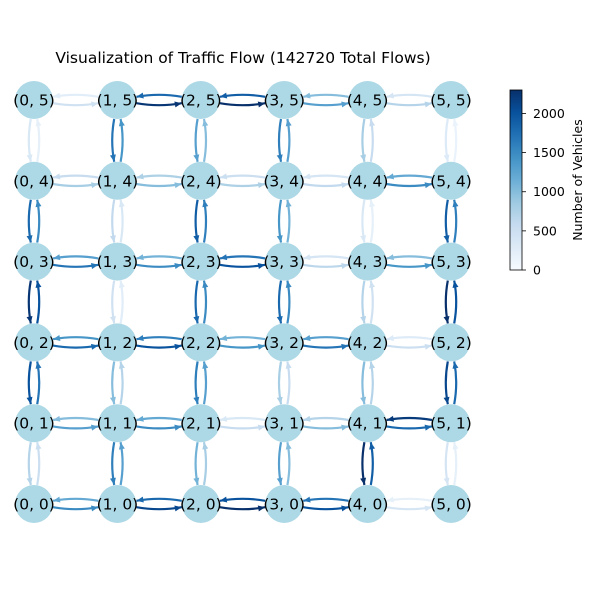 The height and width of the screenshot is (600, 600). What do you see at coordinates (38, 365) in the screenshot?
I see `edge-0-1-to-0-2-arrowhead` at bounding box center [38, 365].